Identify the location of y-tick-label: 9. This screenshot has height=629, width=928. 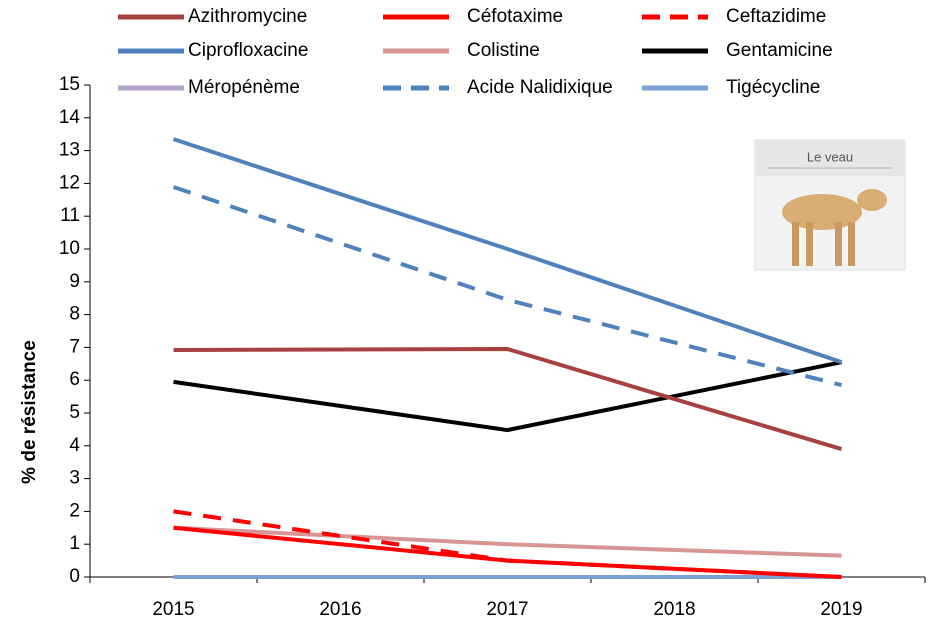
(74, 281).